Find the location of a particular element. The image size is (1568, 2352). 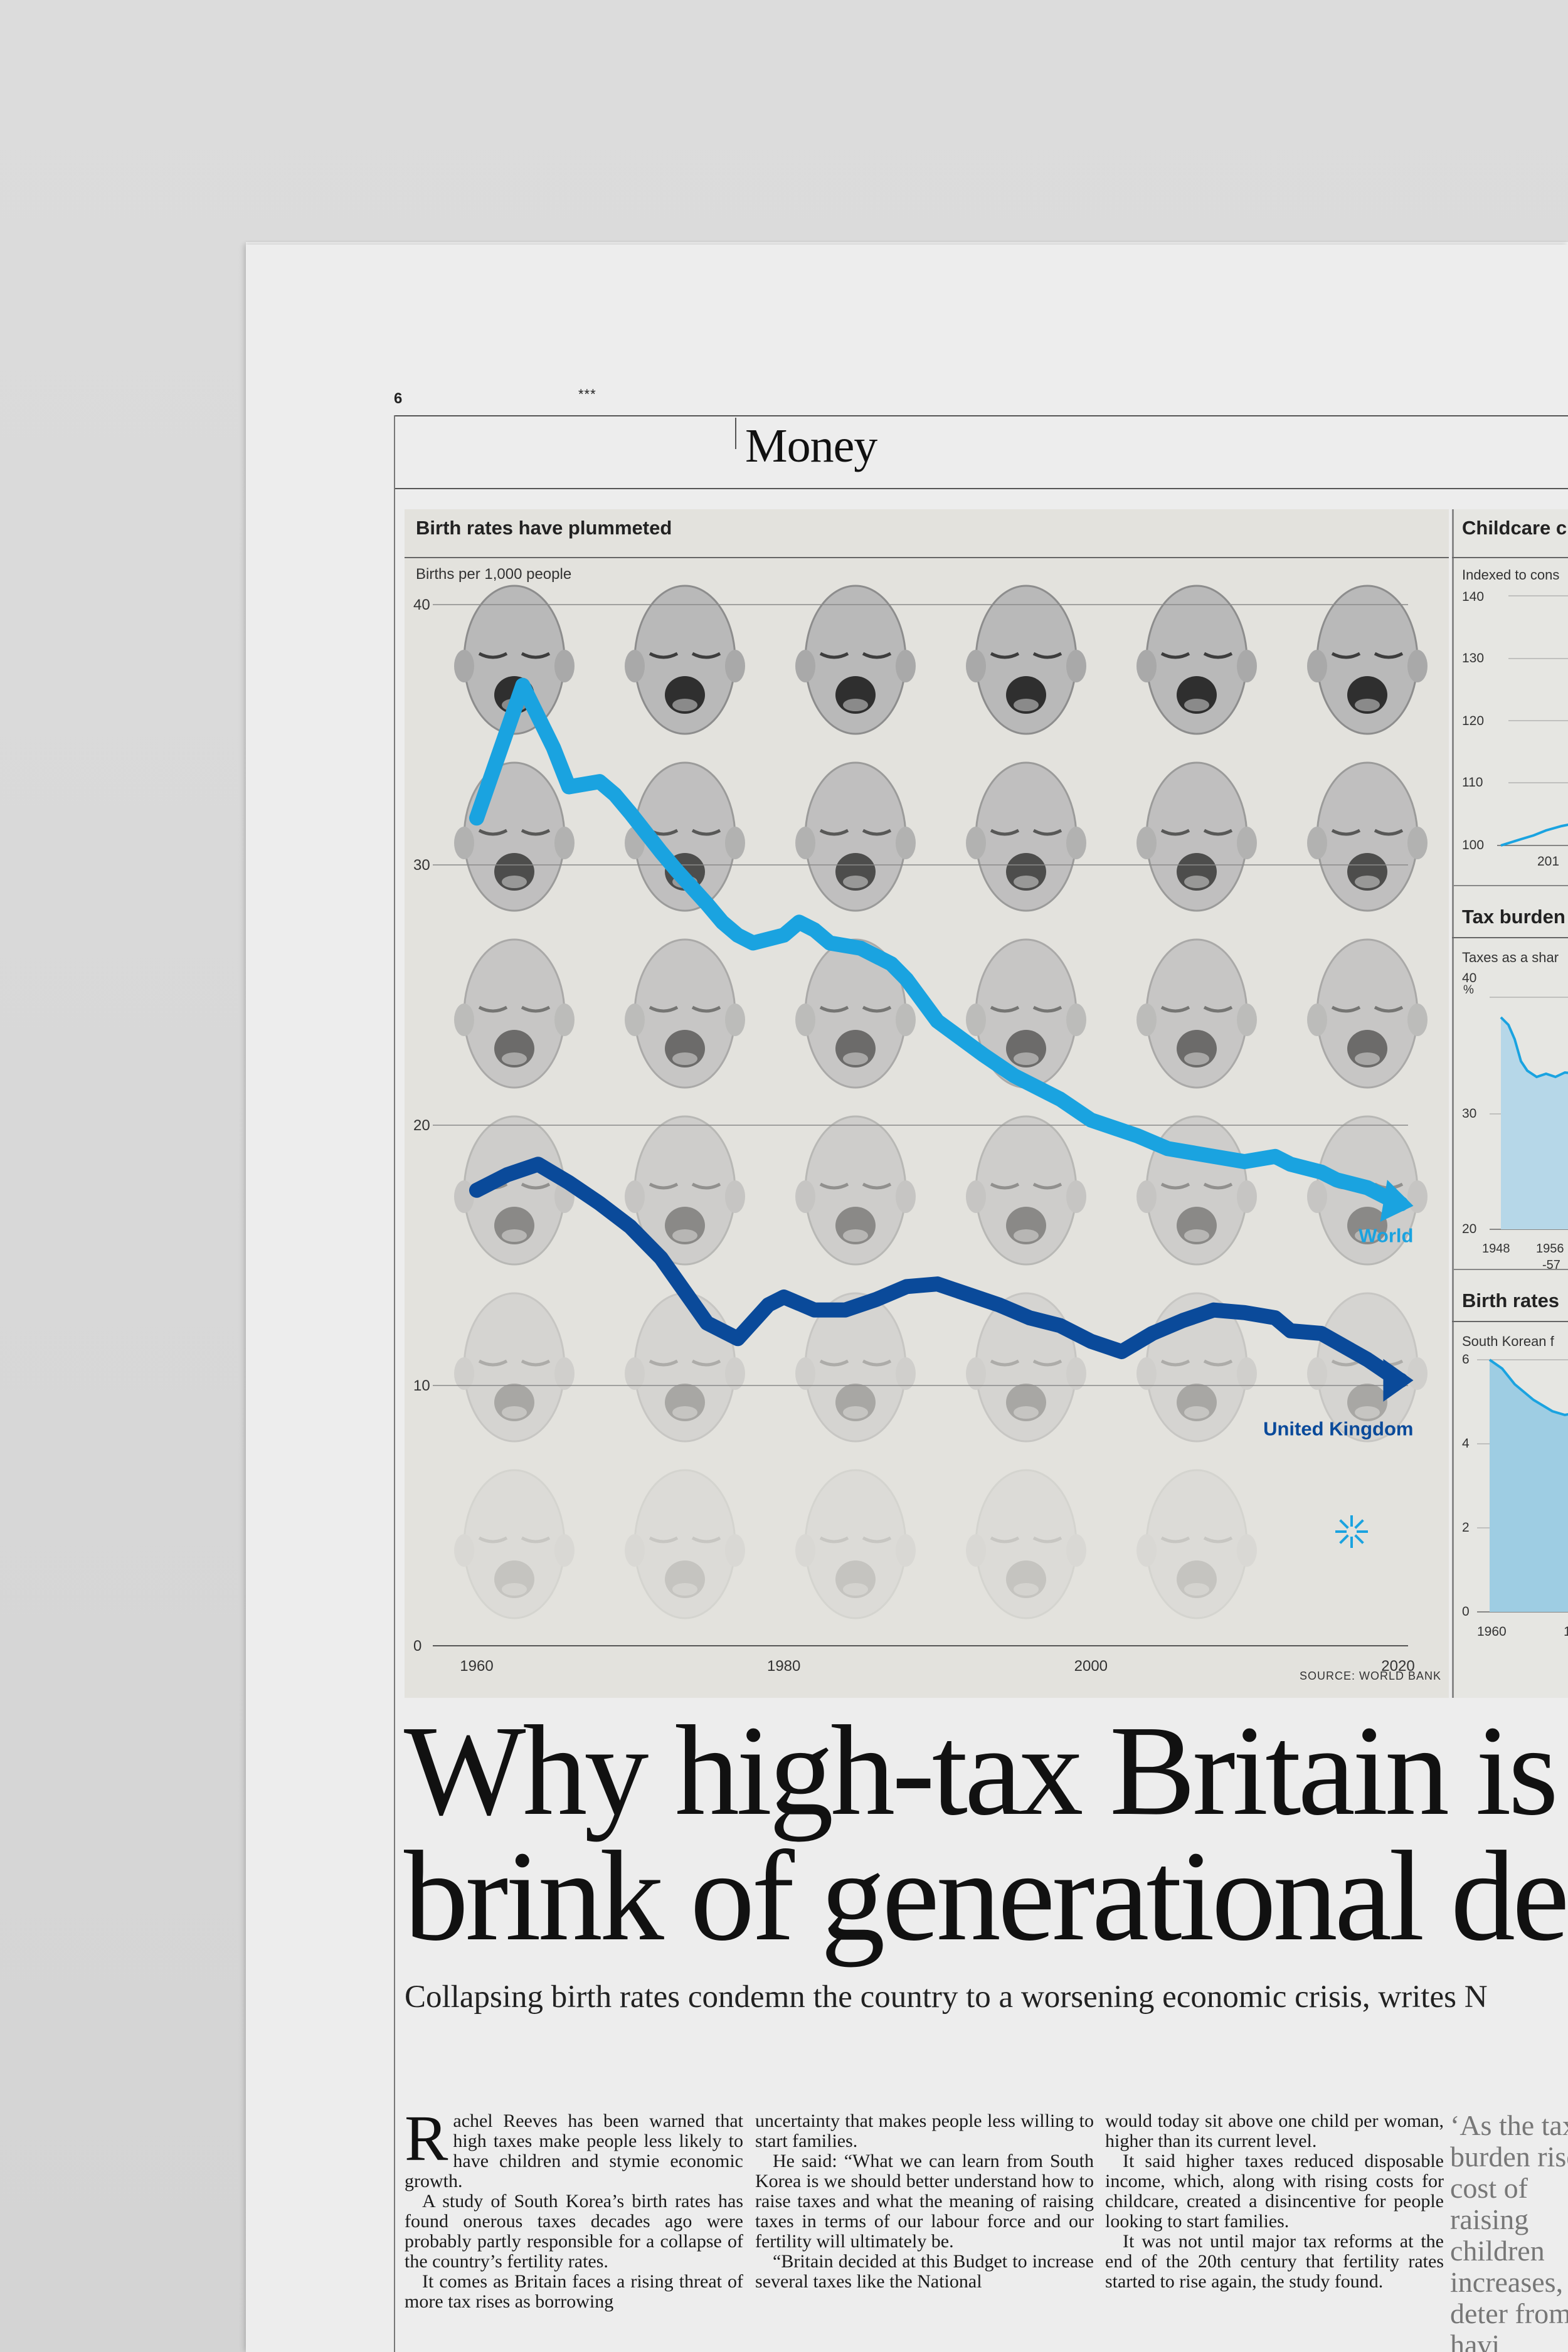

childcare-tick: 120 is located at coordinates (1473, 721).